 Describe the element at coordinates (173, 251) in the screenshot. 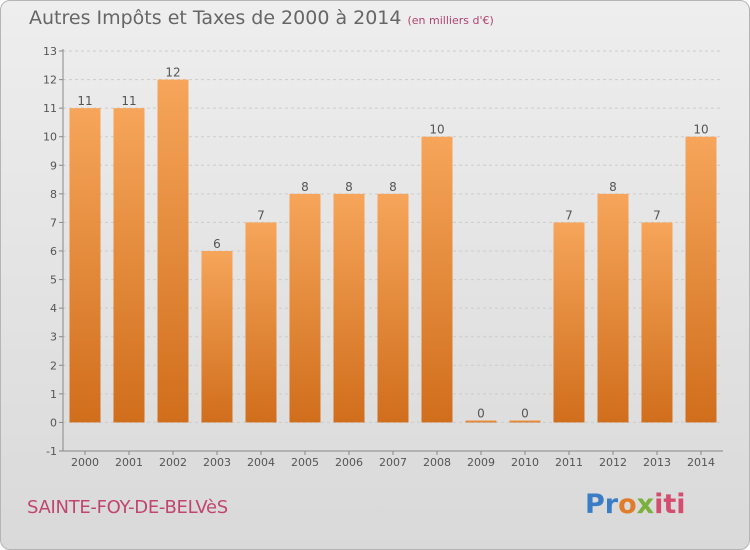

I see `bar-2002` at that location.